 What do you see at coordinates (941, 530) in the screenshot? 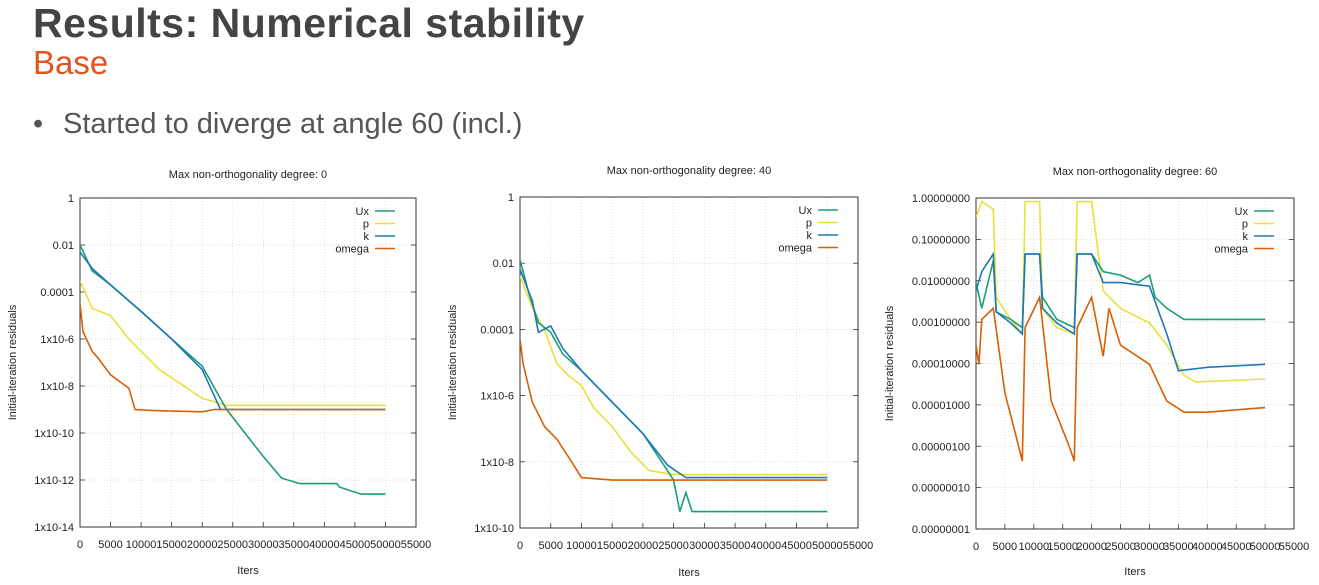
I see `y-tick-label: 0.00000001` at bounding box center [941, 530].